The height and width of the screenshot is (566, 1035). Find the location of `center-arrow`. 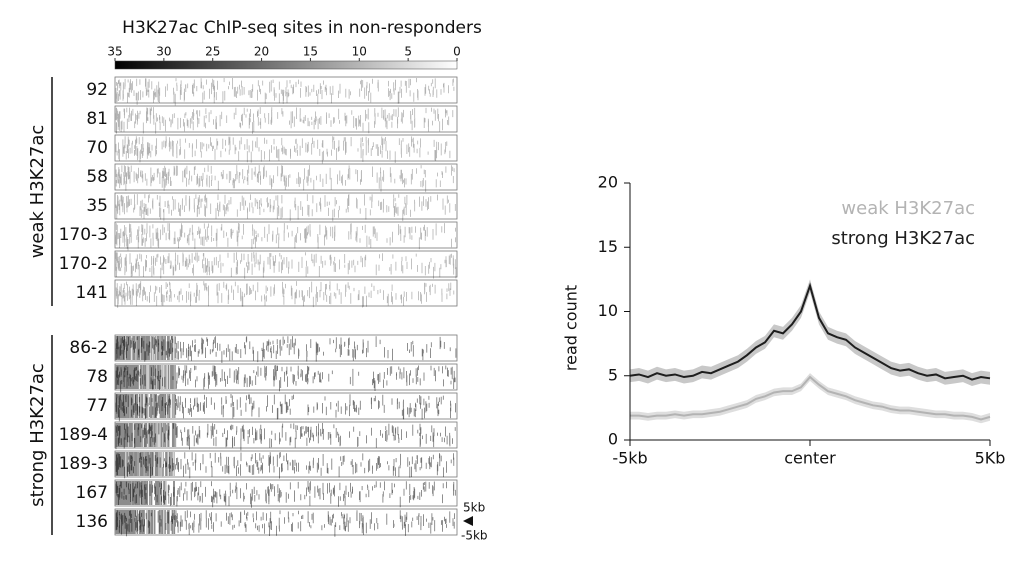

center-arrow is located at coordinates (468, 521).